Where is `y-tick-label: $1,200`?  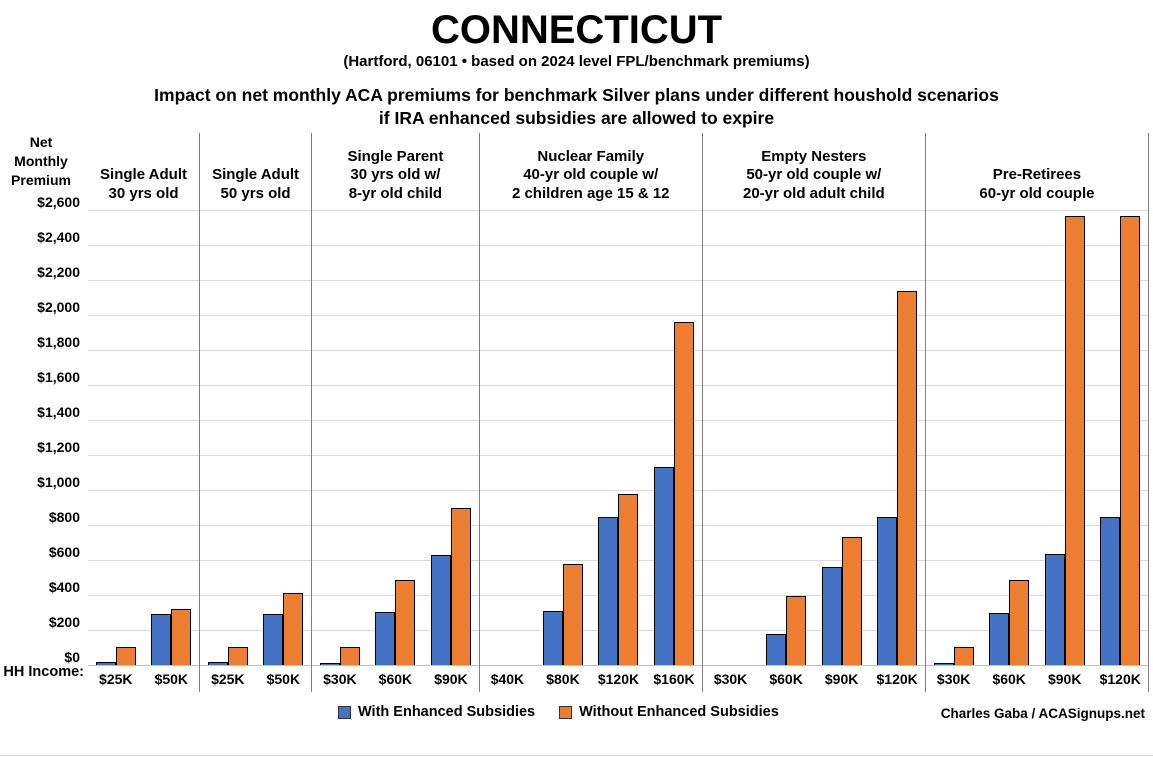 y-tick-label: $1,200 is located at coordinates (58, 447).